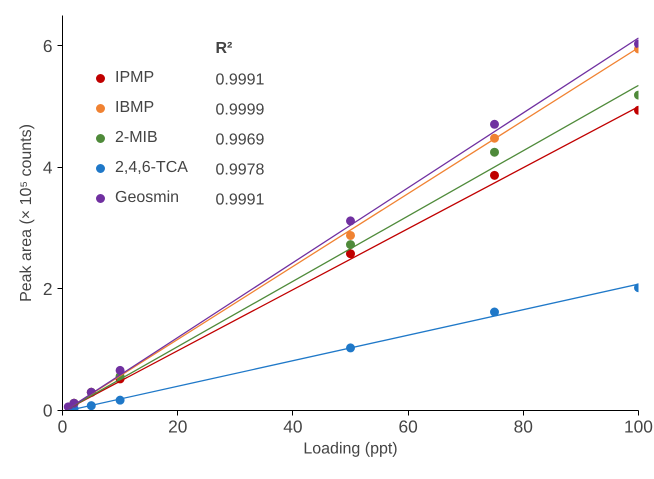  Describe the element at coordinates (47, 167) in the screenshot. I see `y-tick-label: 4` at that location.